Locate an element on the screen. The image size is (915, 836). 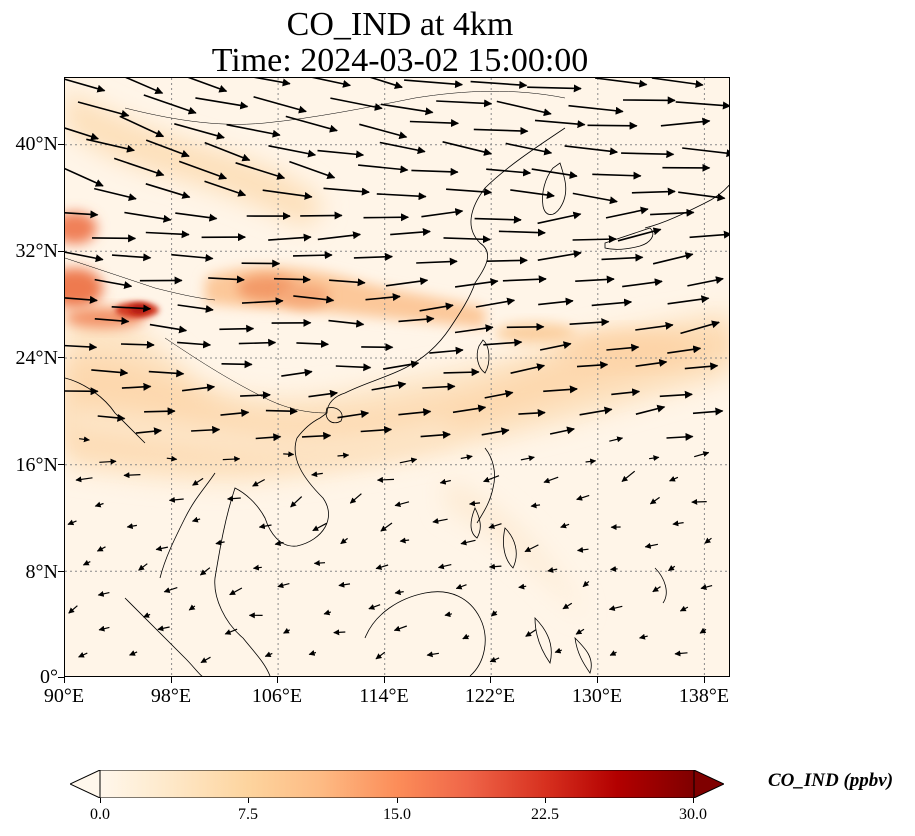
lon-tick-114e: 114°E is located at coordinates (384, 696).